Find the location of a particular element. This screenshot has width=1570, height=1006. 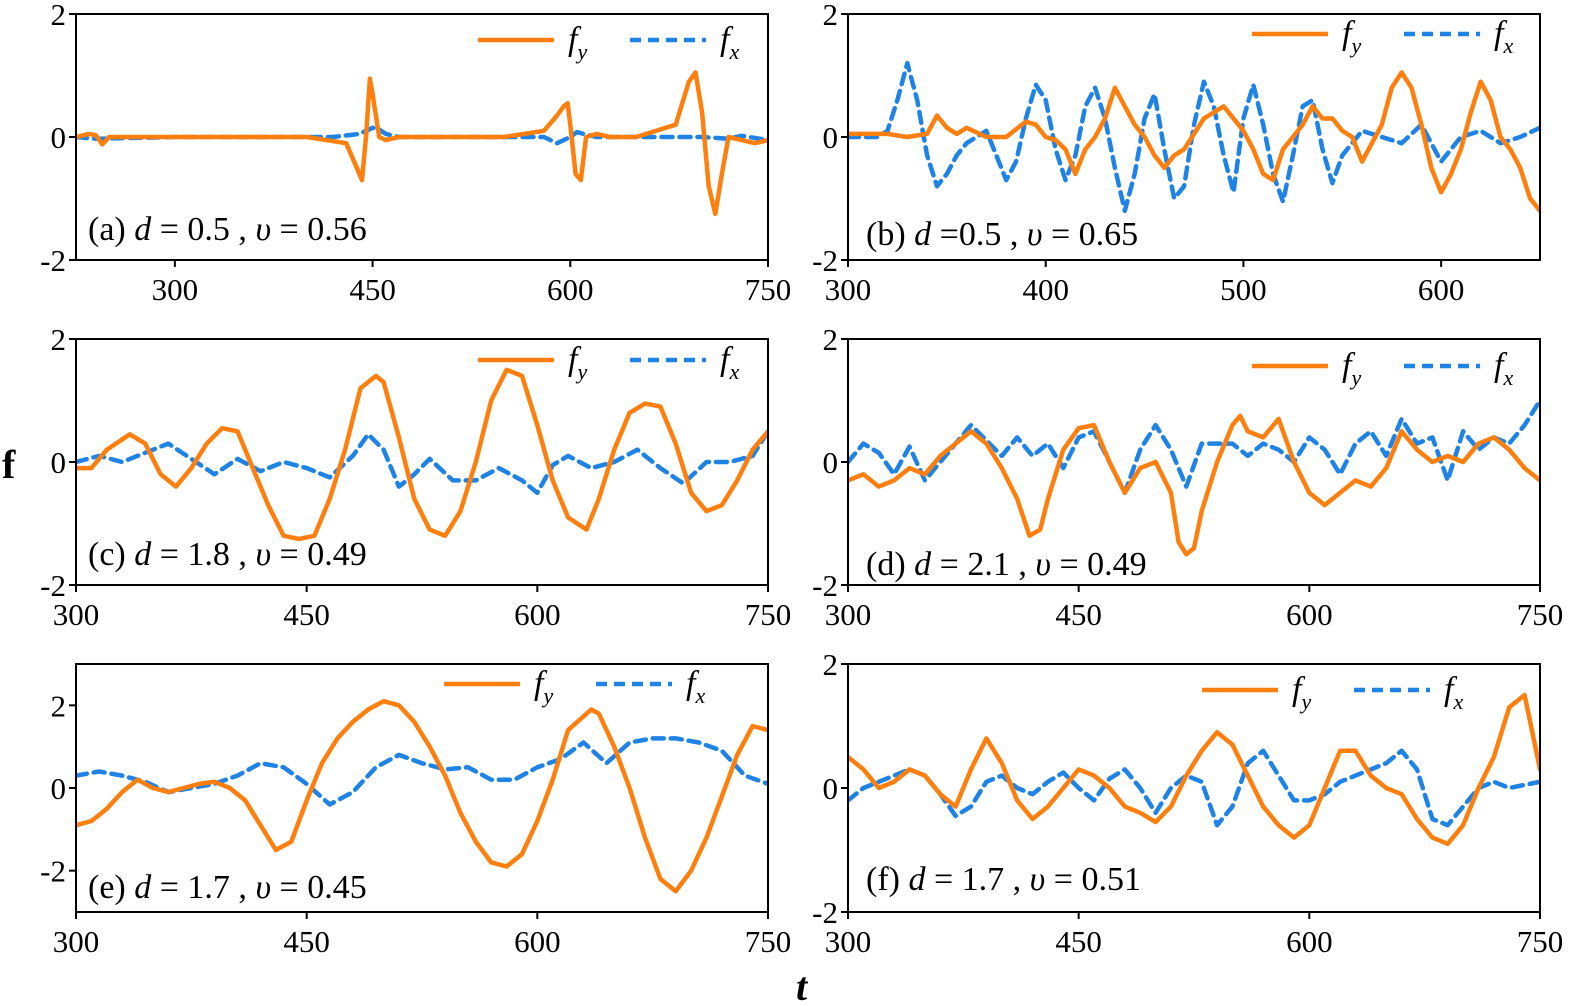

x-axis-title: t is located at coordinates (802, 985).